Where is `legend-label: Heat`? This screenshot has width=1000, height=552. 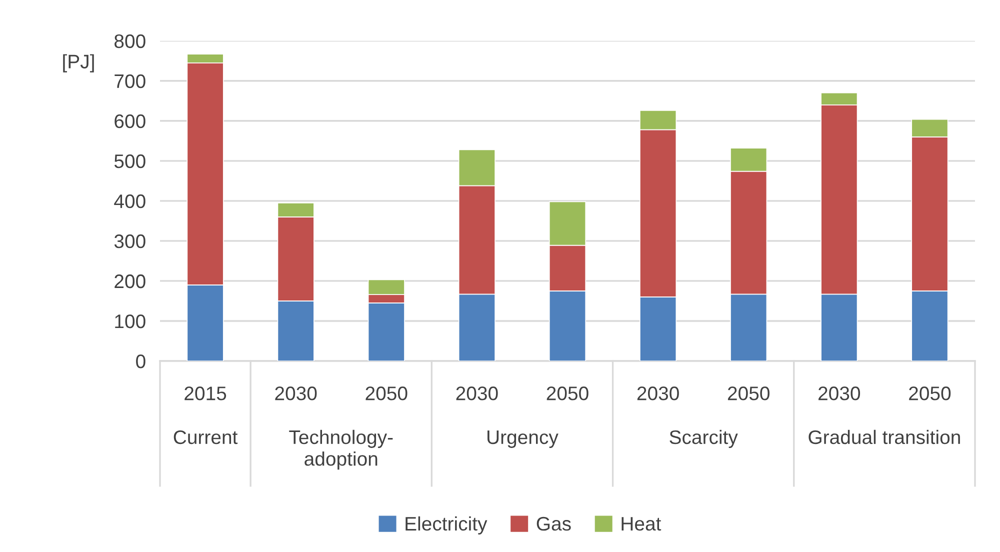 legend-label: Heat is located at coordinates (642, 524).